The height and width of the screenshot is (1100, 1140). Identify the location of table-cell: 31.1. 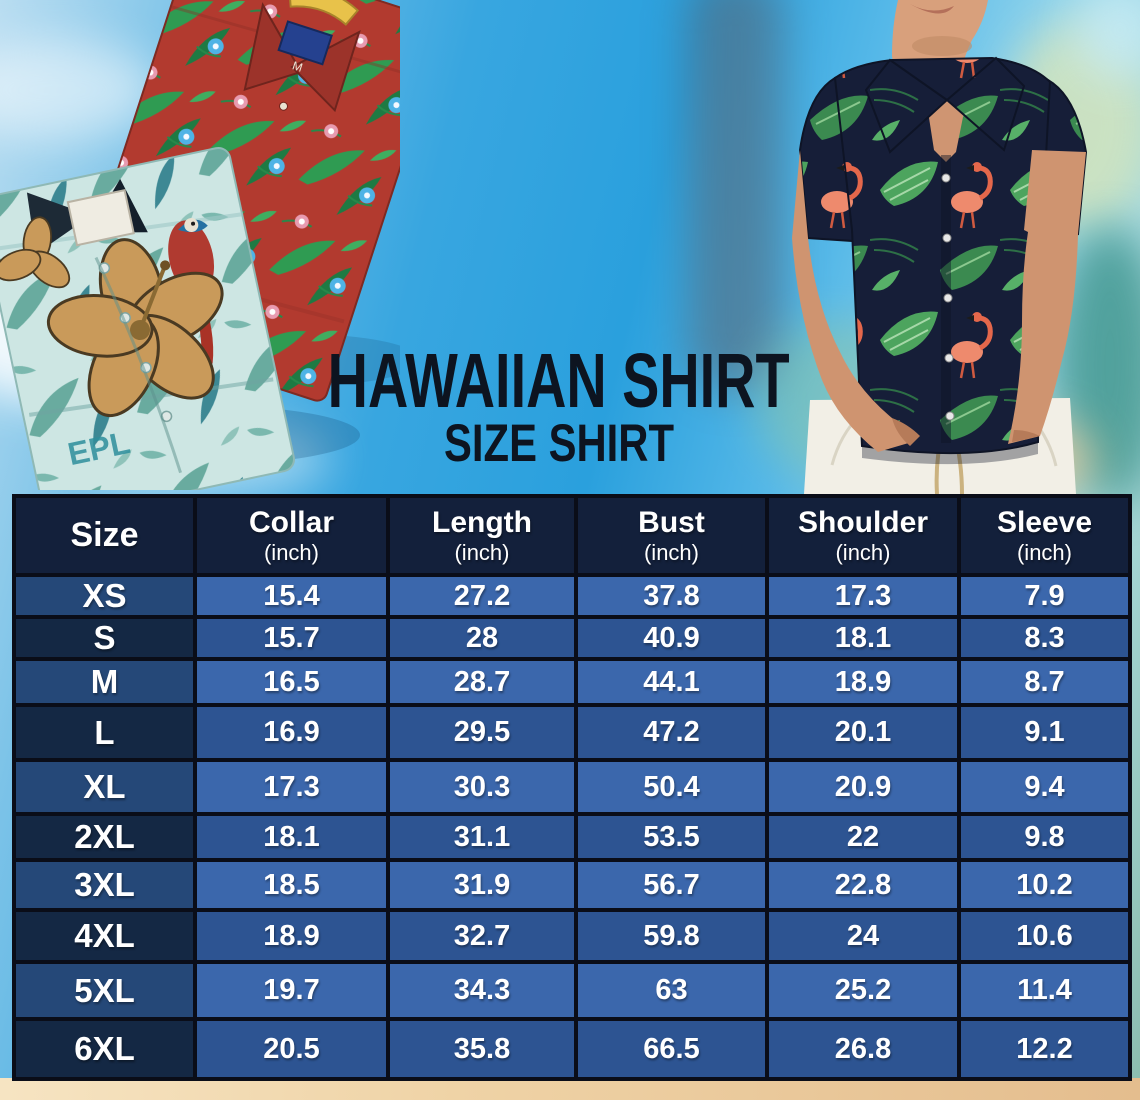
(482, 837).